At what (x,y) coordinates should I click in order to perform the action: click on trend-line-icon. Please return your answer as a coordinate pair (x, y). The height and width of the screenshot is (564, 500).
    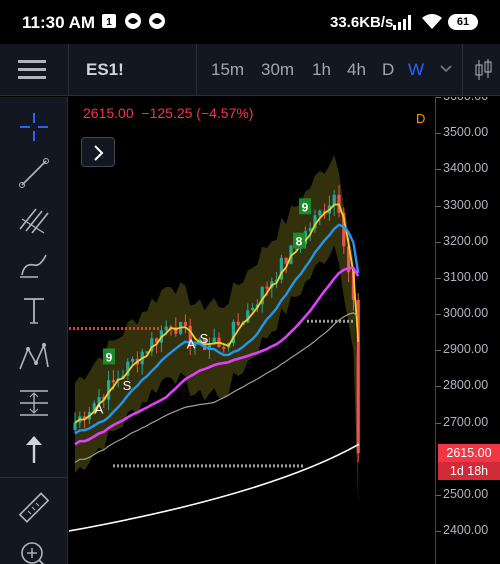
    Looking at the image, I should click on (34, 173).